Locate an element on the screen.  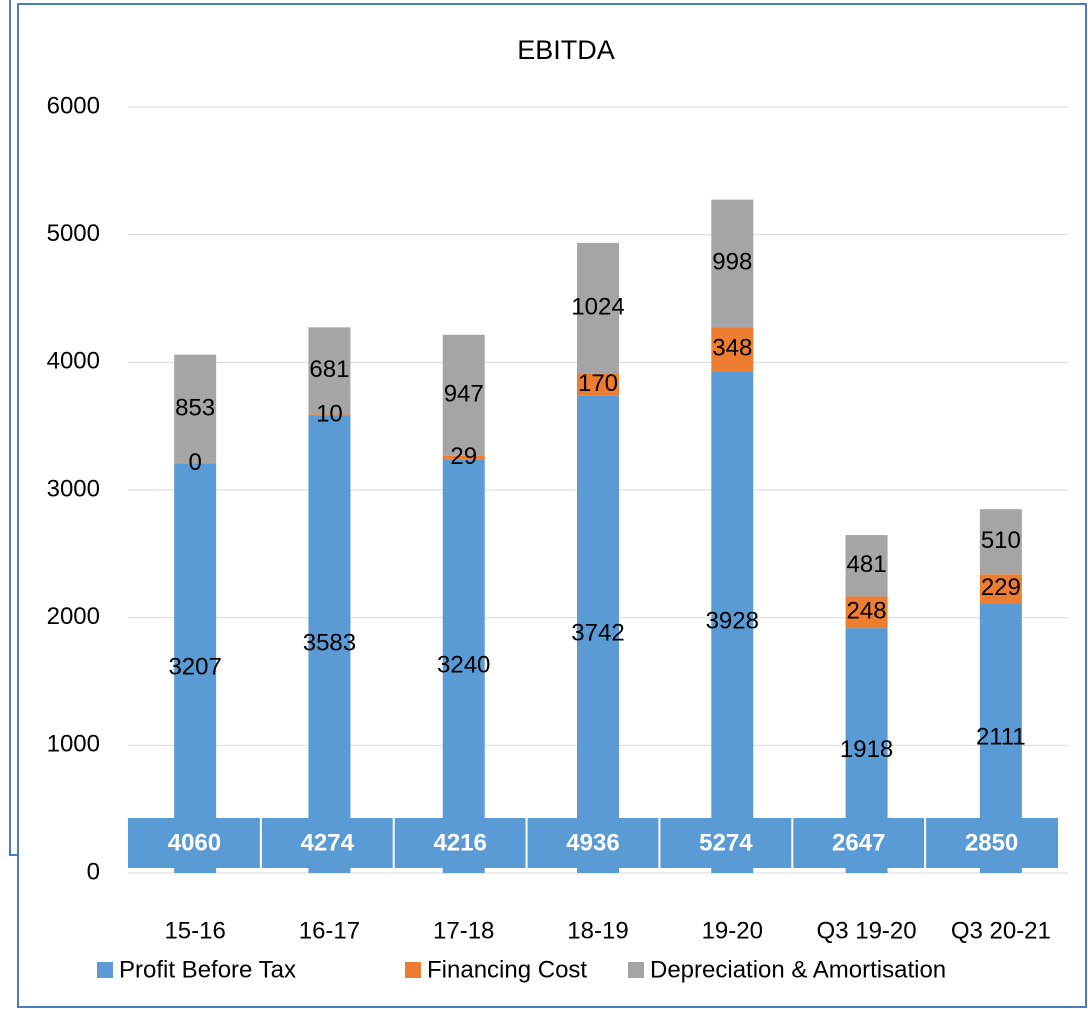
total-cell: 4274 is located at coordinates (328, 842).